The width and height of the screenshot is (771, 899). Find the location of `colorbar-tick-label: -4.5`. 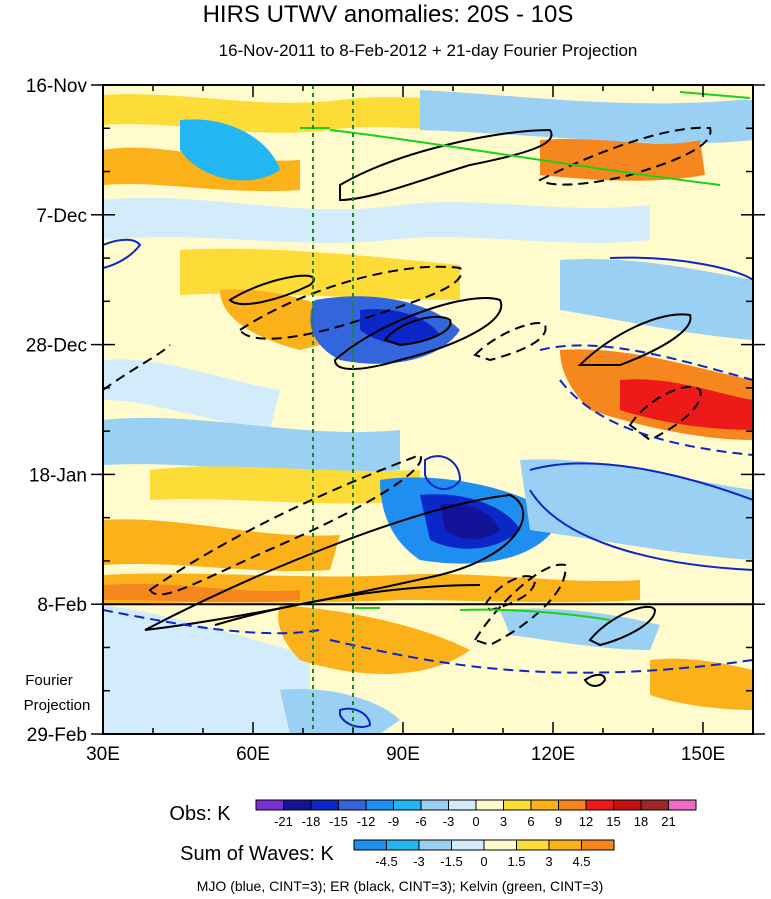

colorbar-tick-label: -4.5 is located at coordinates (386, 861).